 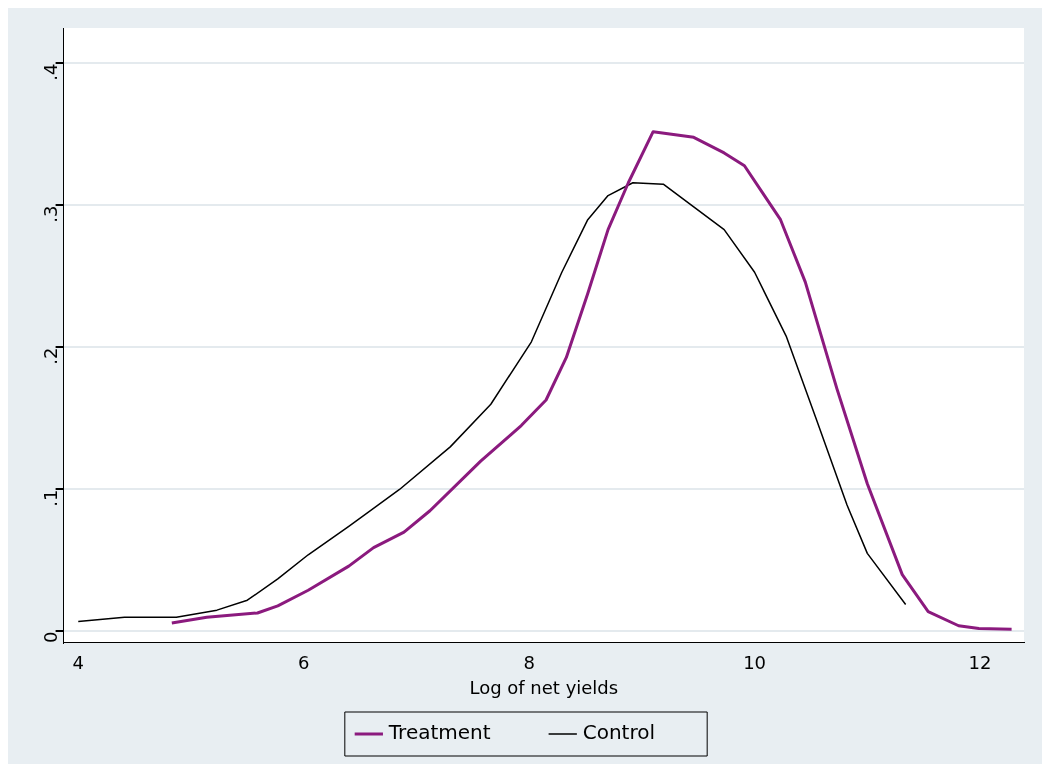 I want to click on x-tick-label: 6, so click(x=303, y=663).